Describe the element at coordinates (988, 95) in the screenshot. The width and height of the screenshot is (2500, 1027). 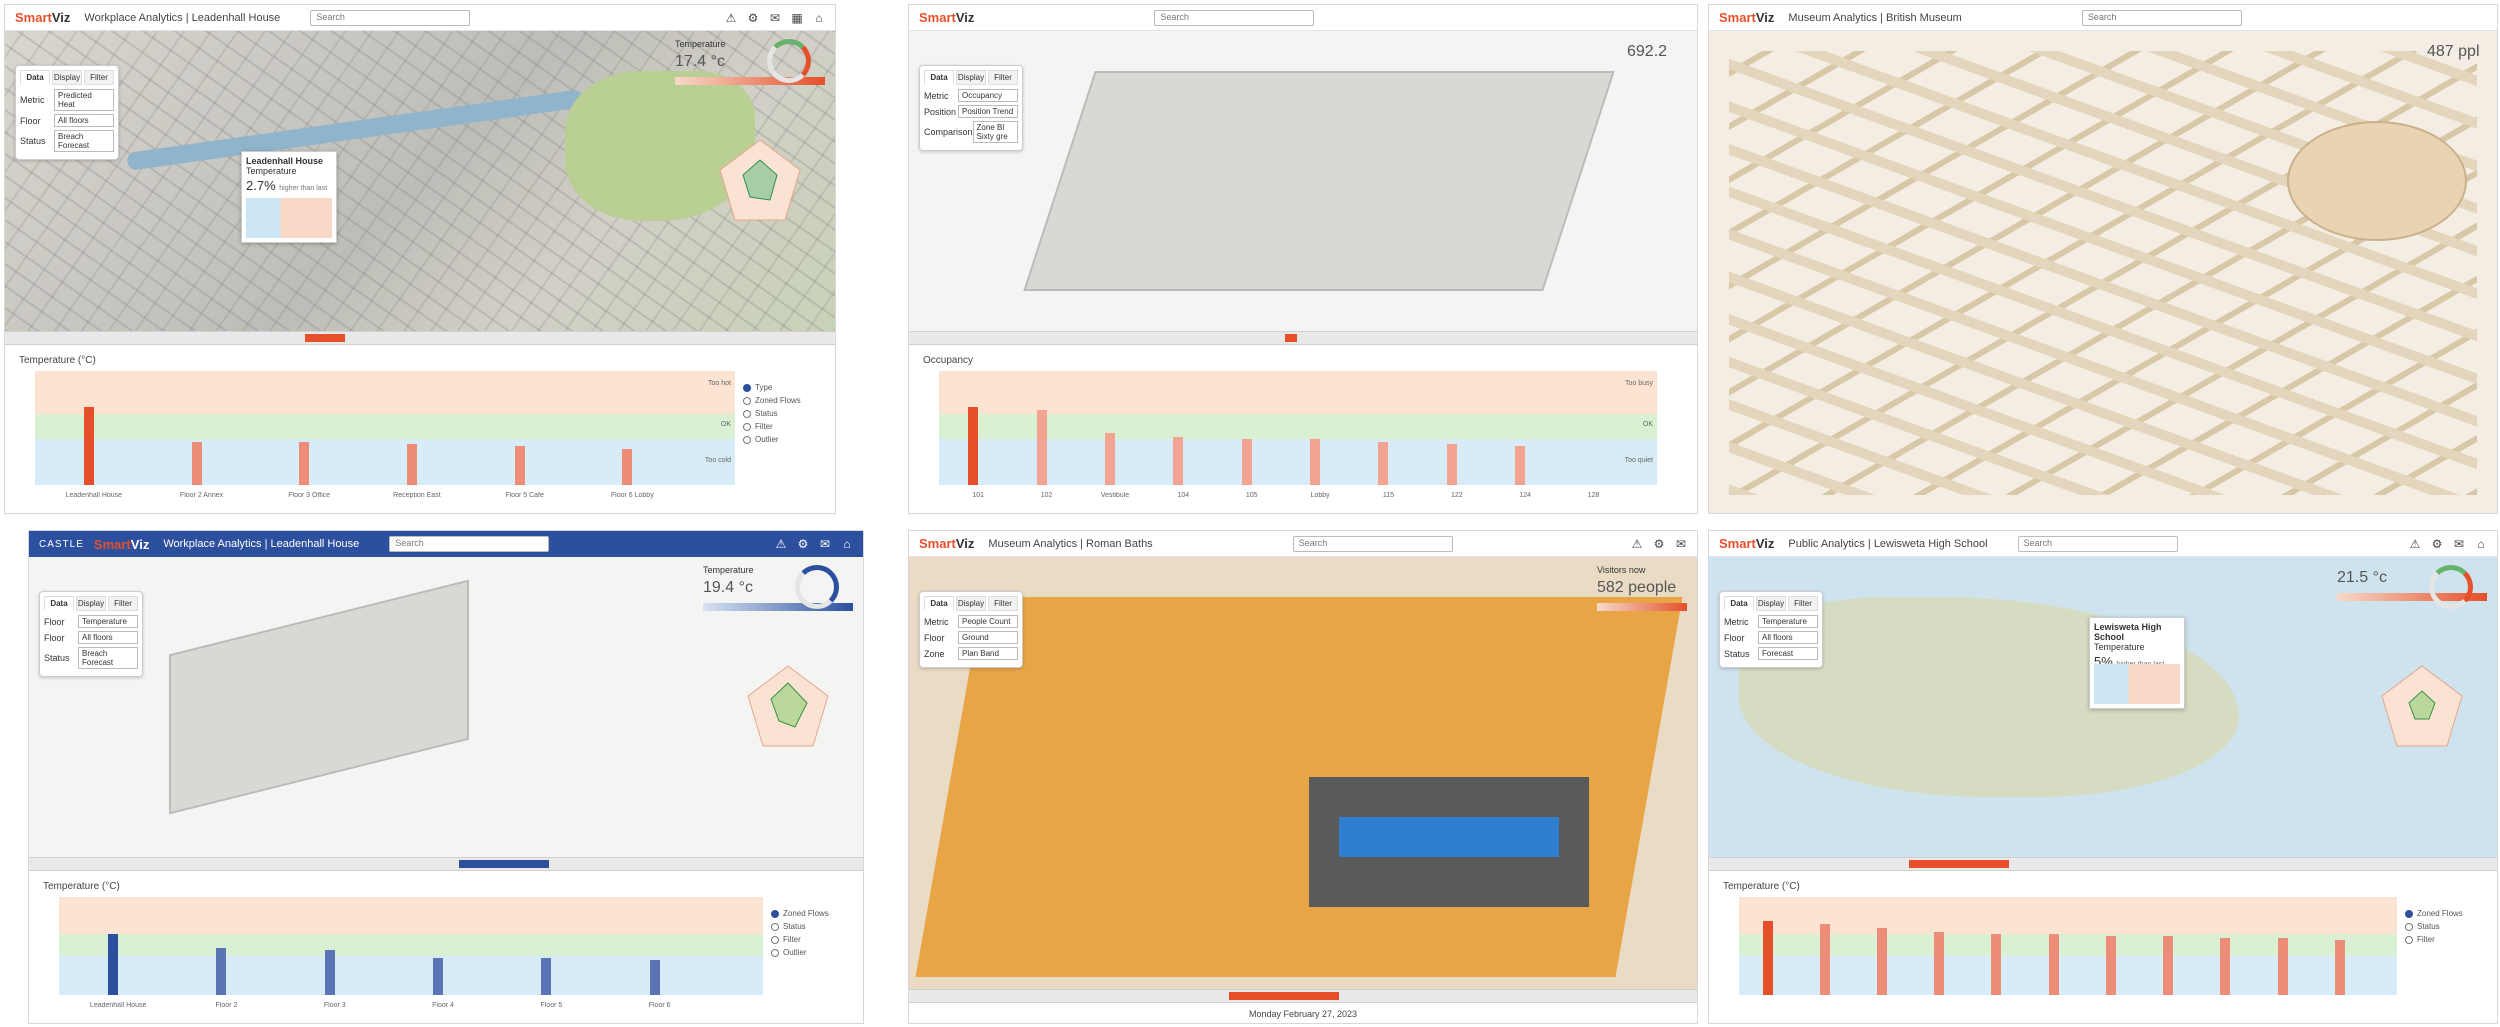
I see `metric-select: Occupancy` at that location.